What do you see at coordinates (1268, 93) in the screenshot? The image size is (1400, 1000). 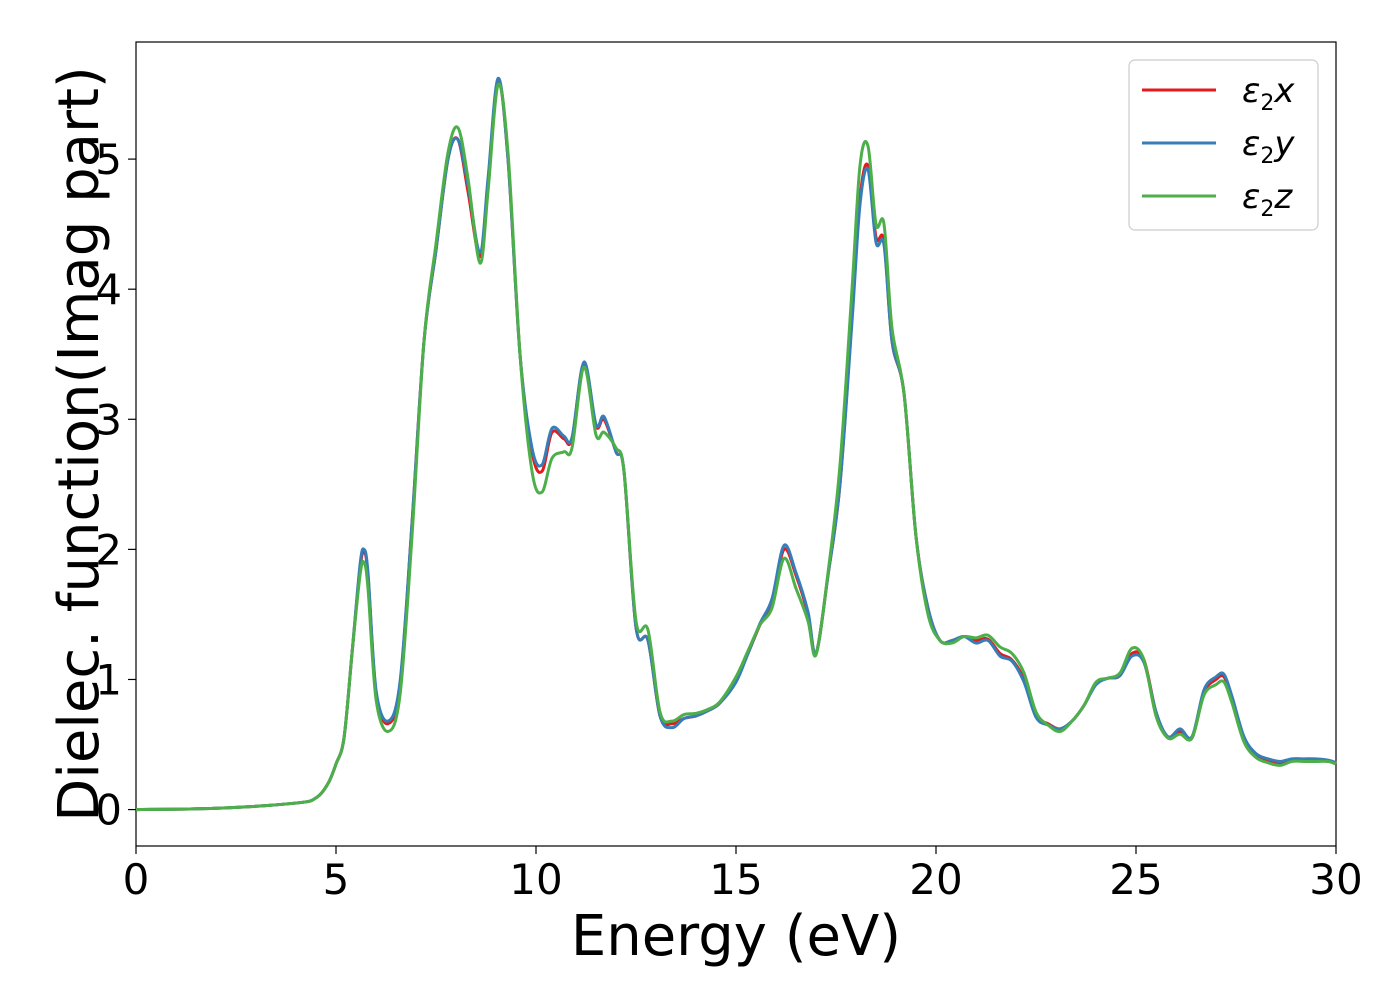 I see `legend-label-x: ε2x` at bounding box center [1268, 93].